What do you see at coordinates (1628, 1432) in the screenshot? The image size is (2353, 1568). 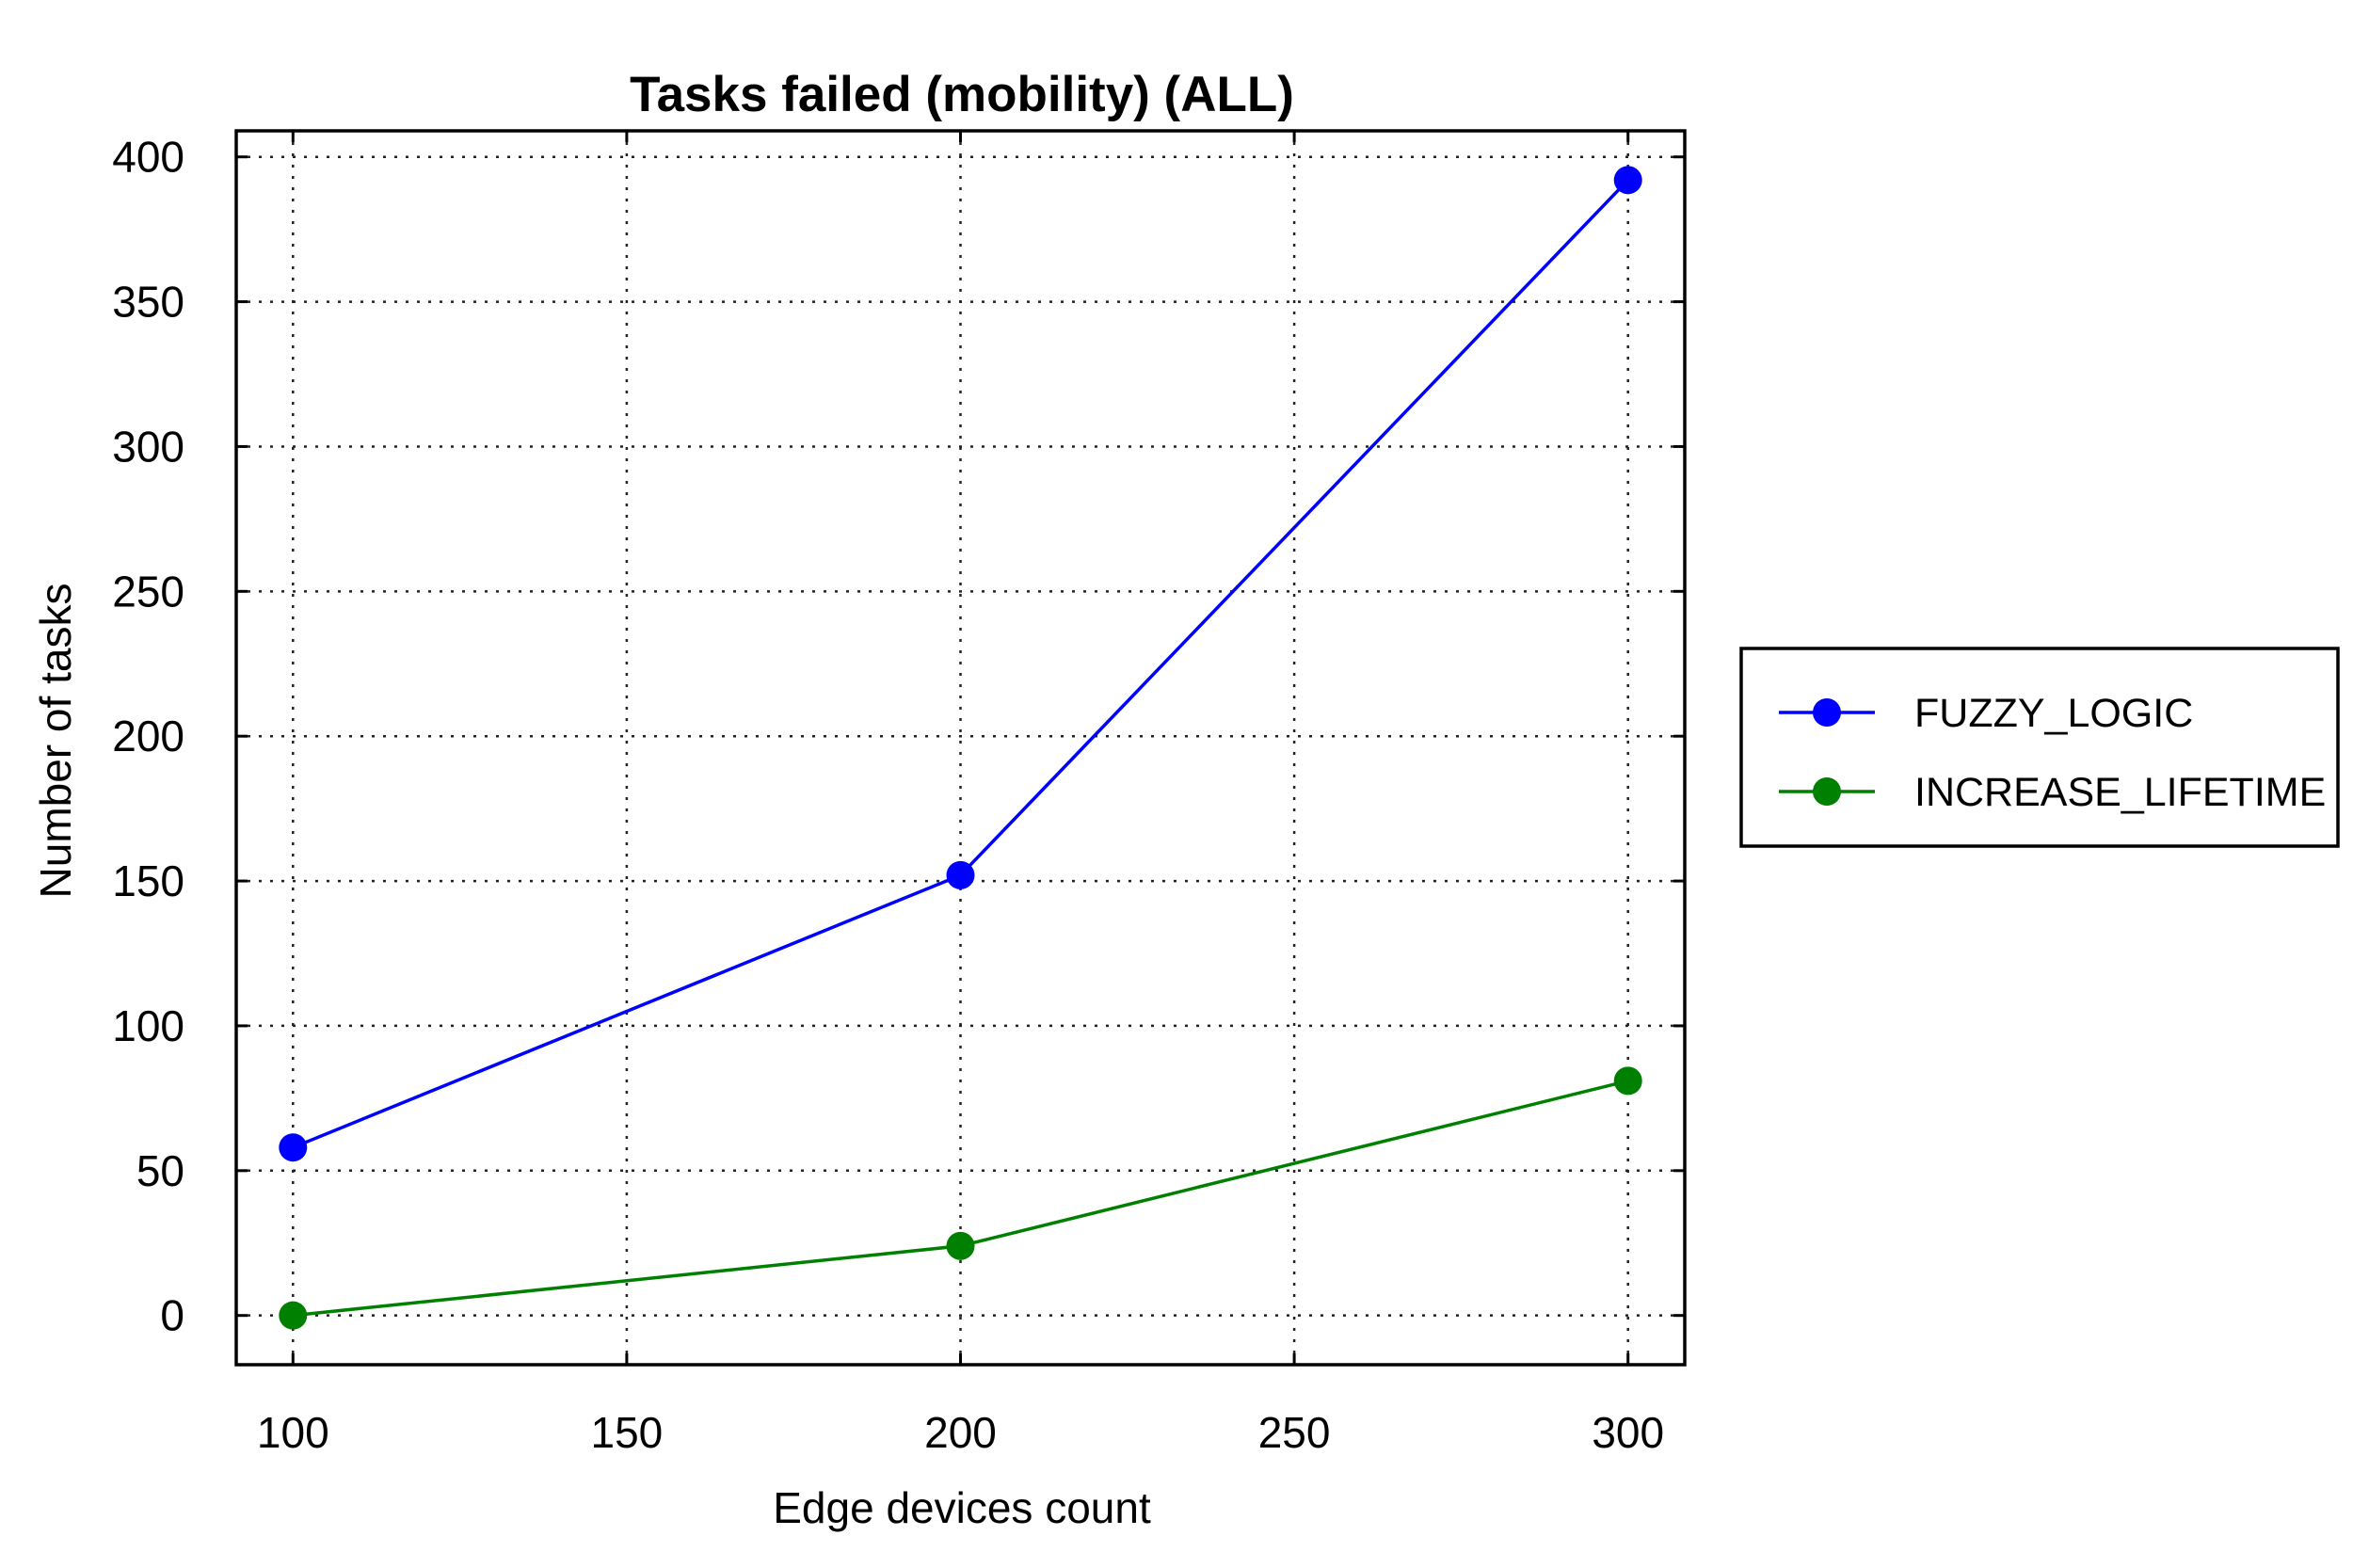 I see `x-tick-label: 300` at bounding box center [1628, 1432].